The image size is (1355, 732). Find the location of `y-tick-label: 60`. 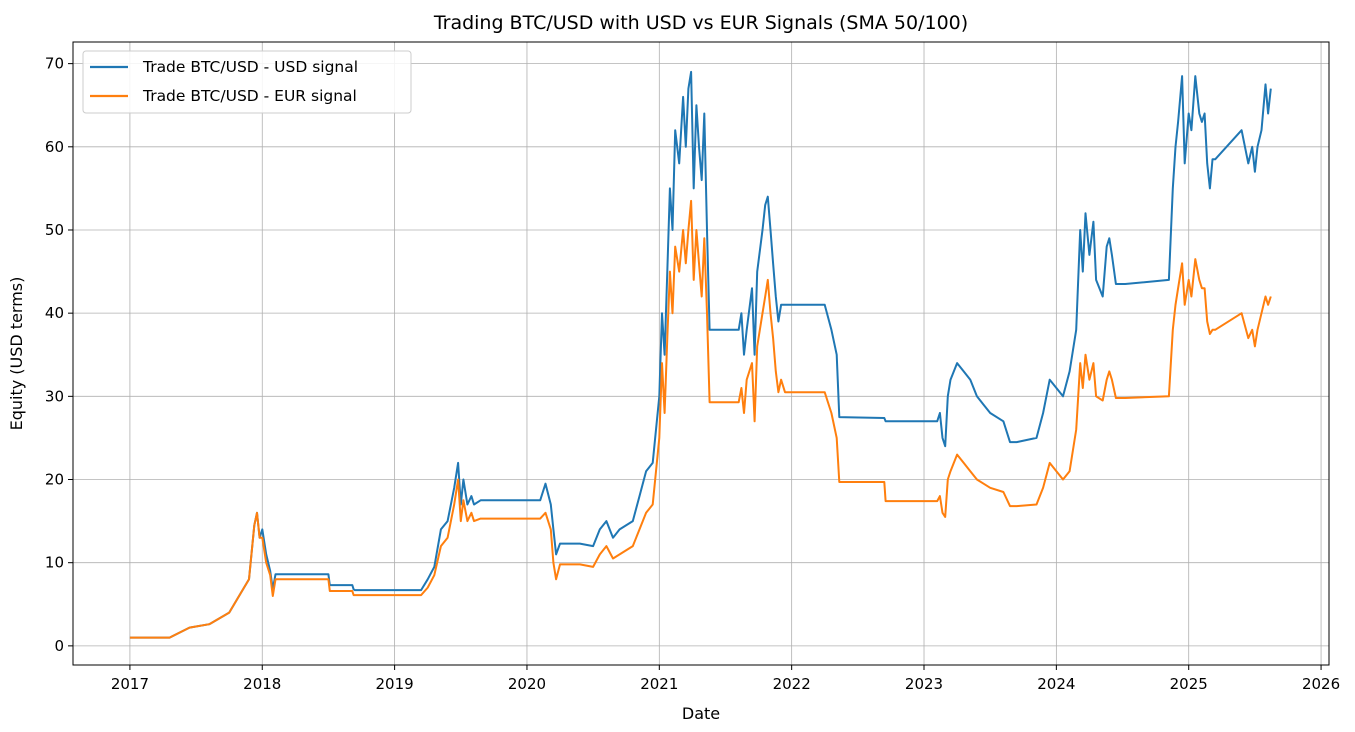

y-tick-label: 60 is located at coordinates (54, 147).